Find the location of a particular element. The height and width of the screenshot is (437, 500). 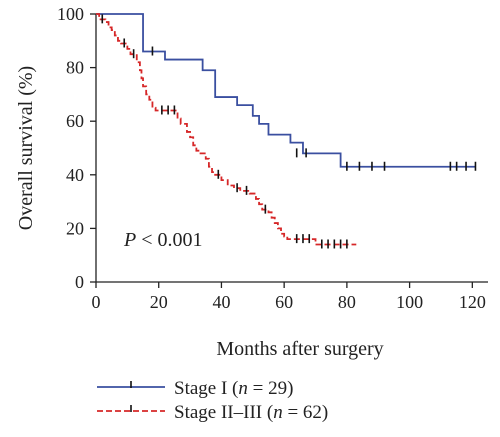

legend-item: Stage II–III (n = 62) is located at coordinates (212, 412).